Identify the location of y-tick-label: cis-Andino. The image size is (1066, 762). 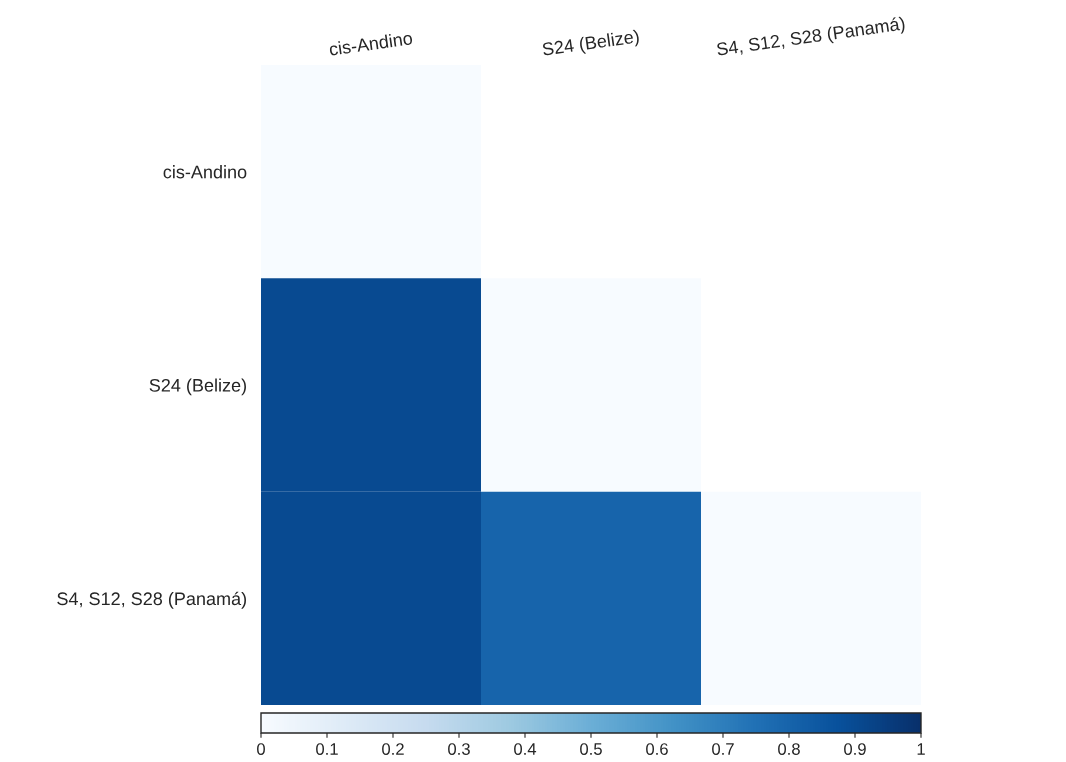
(205, 172).